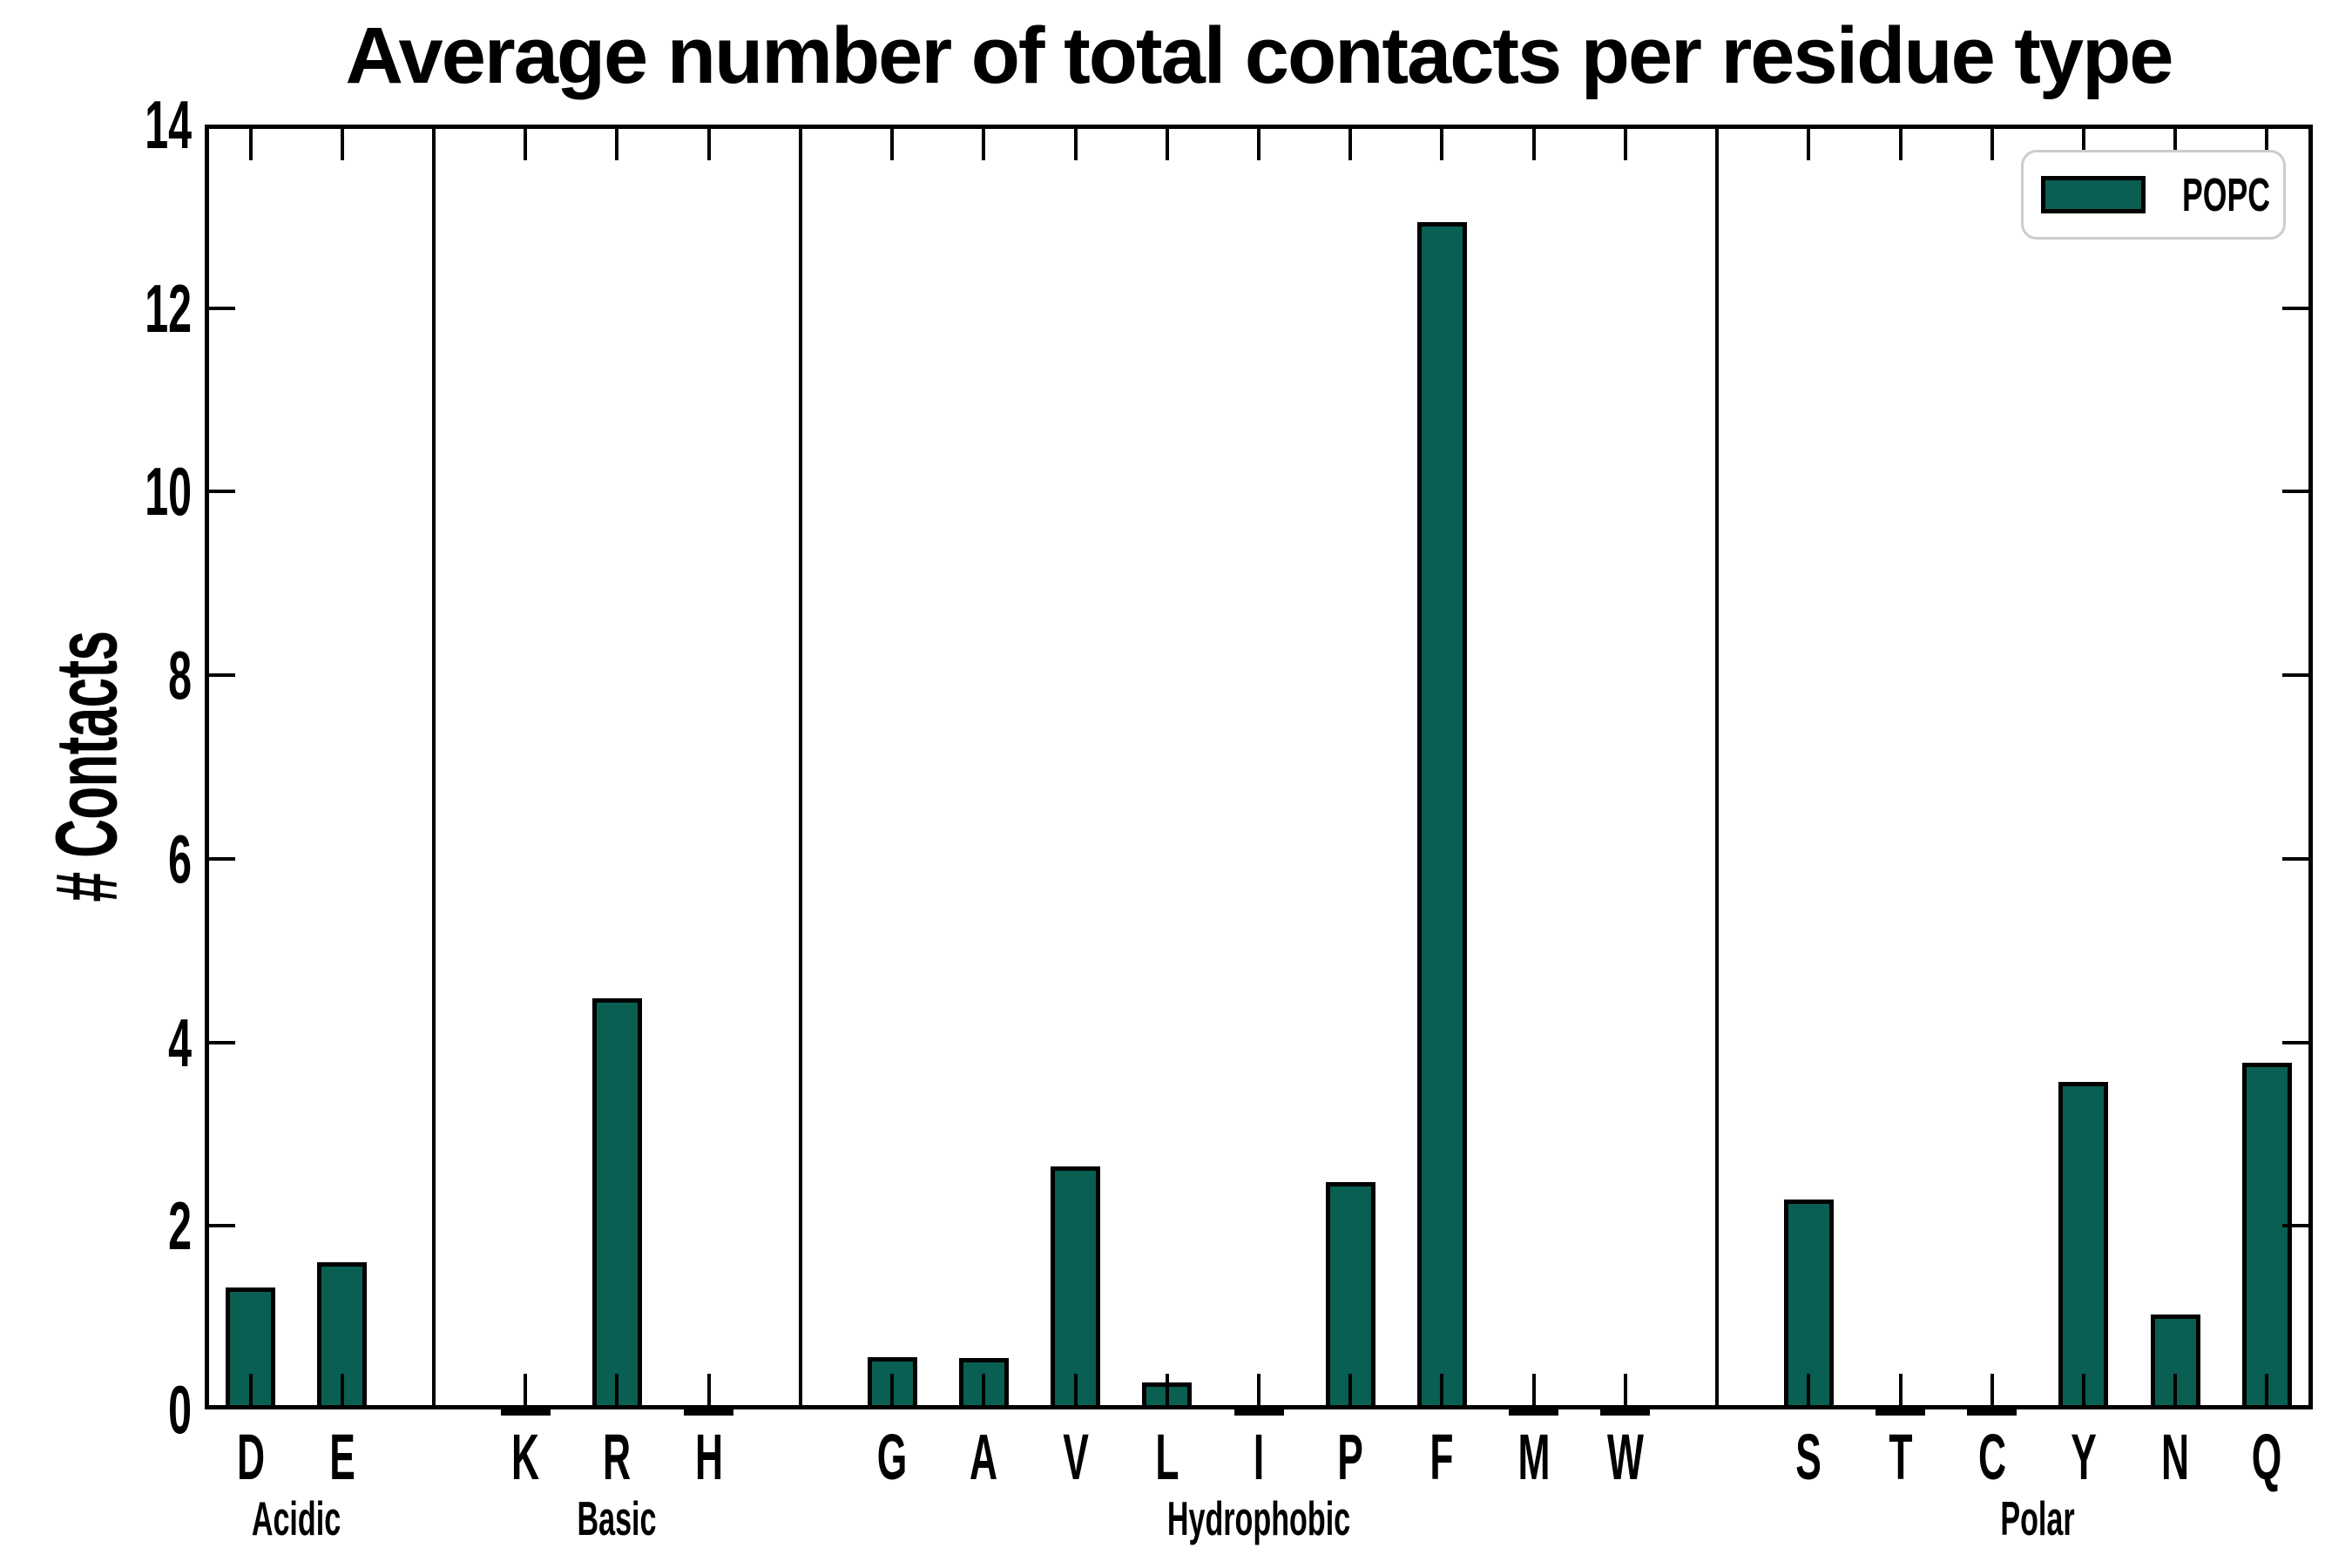 This screenshot has width=2352, height=1568. What do you see at coordinates (168, 492) in the screenshot?
I see `y-tick-label: 10` at bounding box center [168, 492].